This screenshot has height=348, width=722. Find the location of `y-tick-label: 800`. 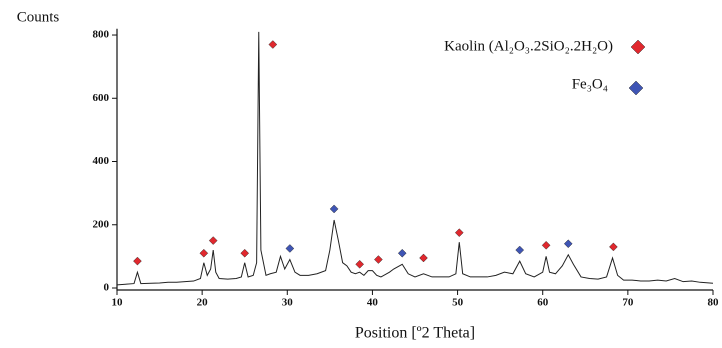

y-tick-label: 800 is located at coordinates (101, 35).